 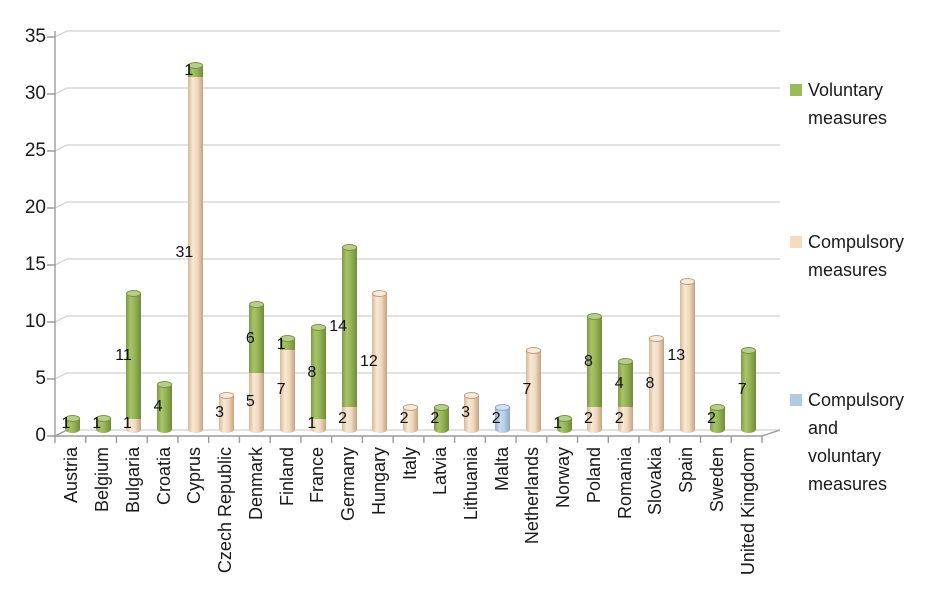 What do you see at coordinates (470, 484) in the screenshot?
I see `x-category-label: Lithuania` at bounding box center [470, 484].